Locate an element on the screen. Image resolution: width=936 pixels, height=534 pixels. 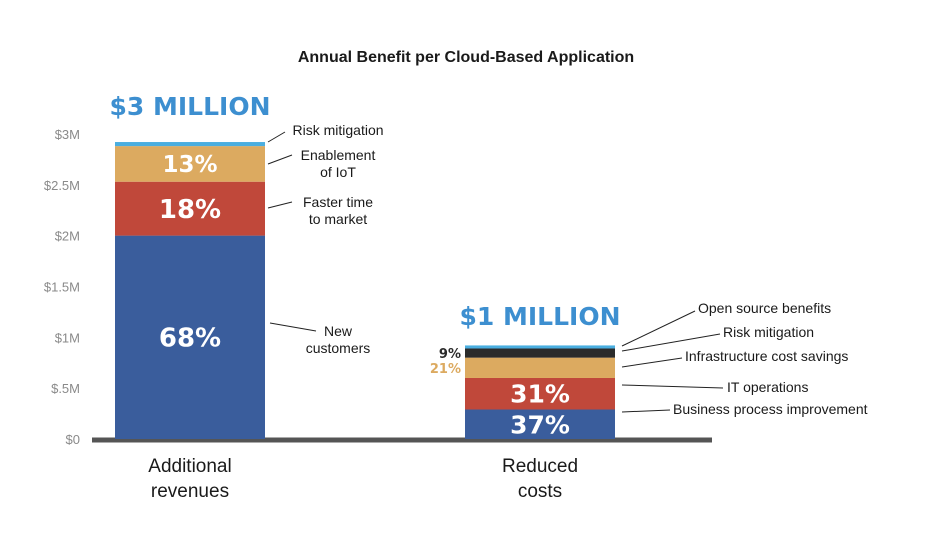
total-label: $3 MILLION is located at coordinates (189, 106).